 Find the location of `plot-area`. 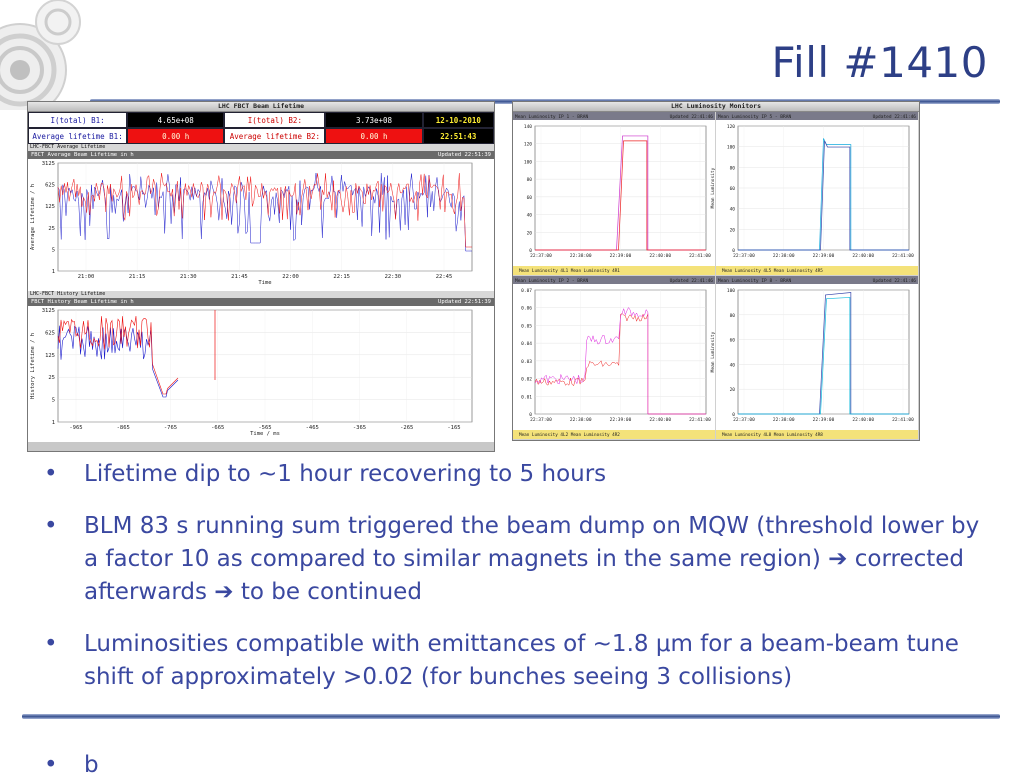

plot-area is located at coordinates (265, 217).